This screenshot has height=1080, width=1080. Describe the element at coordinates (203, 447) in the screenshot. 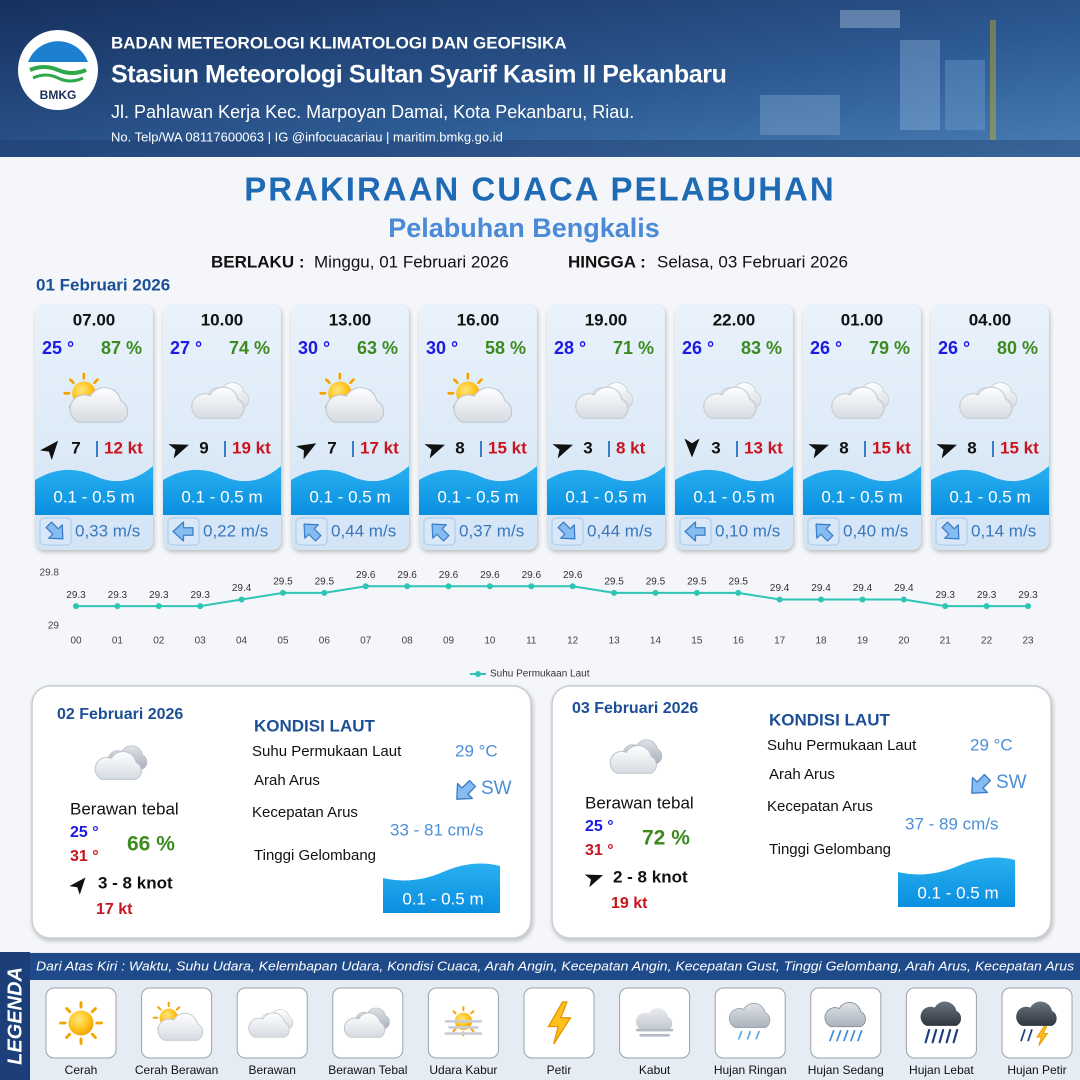

I see `wind-speed: 9` at that location.